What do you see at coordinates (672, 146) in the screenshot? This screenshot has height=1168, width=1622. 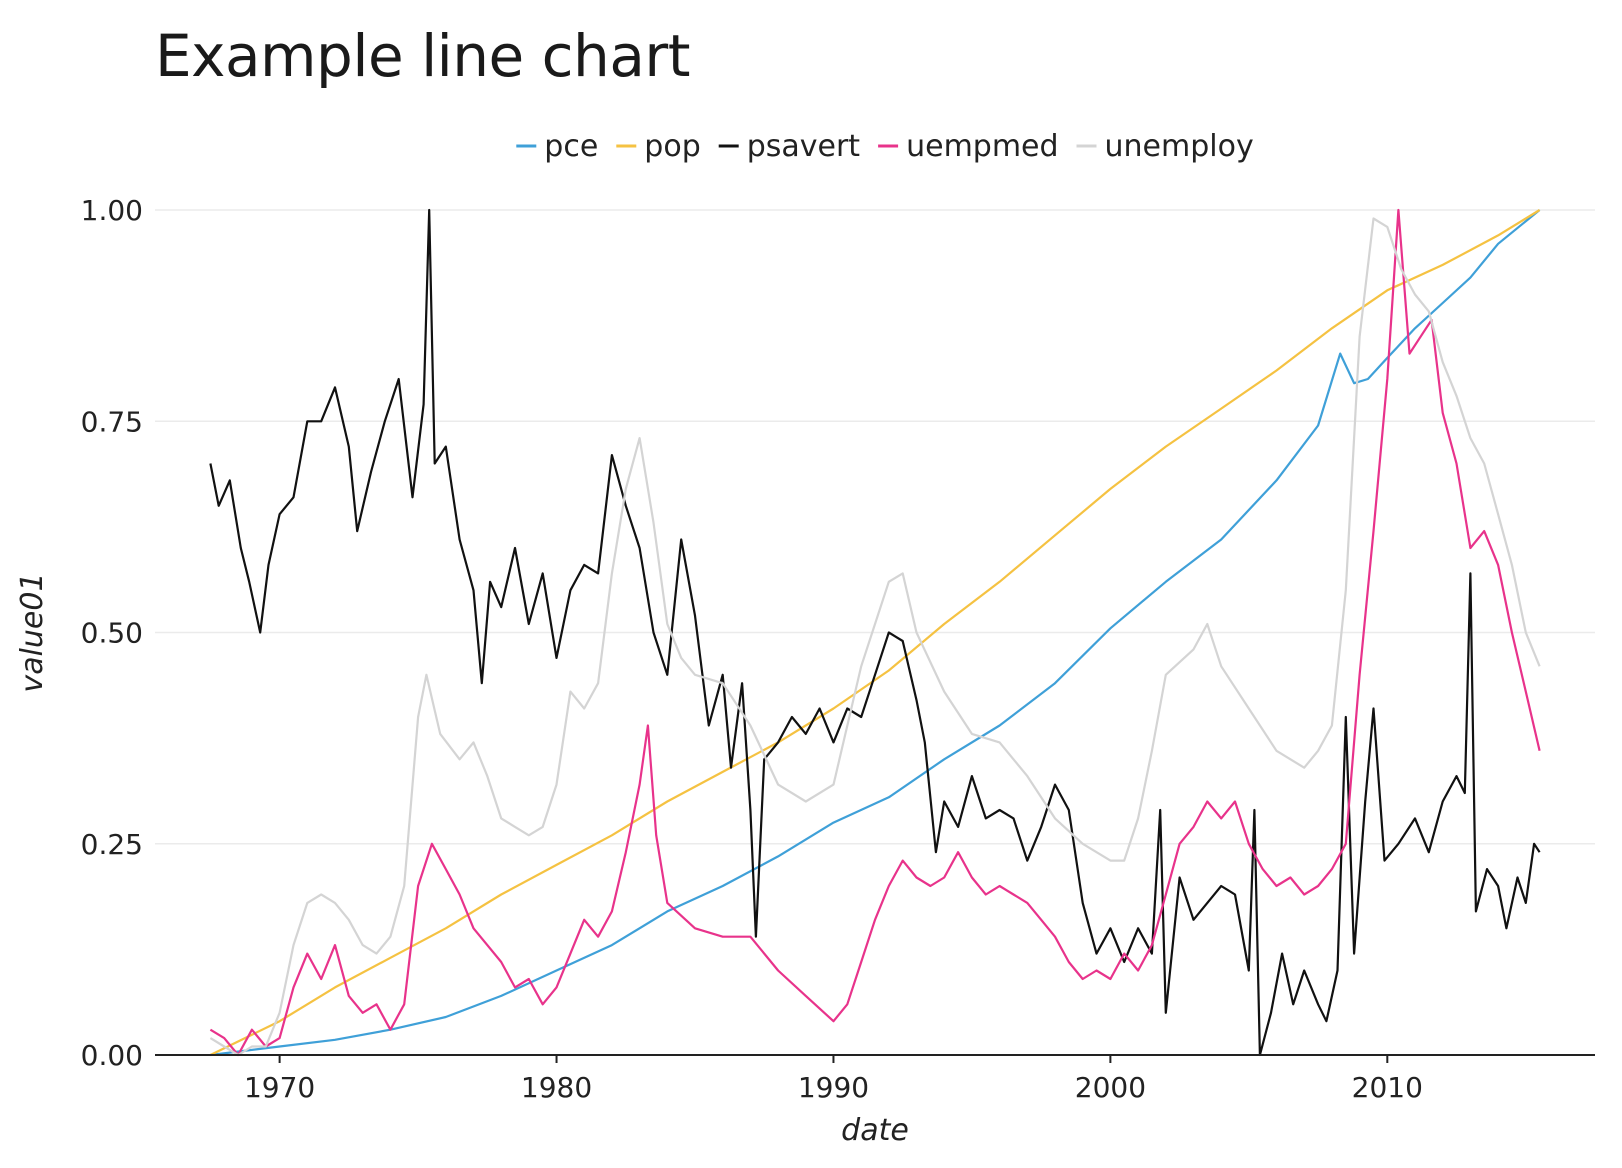 I see `legend-label-pop: pop` at bounding box center [672, 146].